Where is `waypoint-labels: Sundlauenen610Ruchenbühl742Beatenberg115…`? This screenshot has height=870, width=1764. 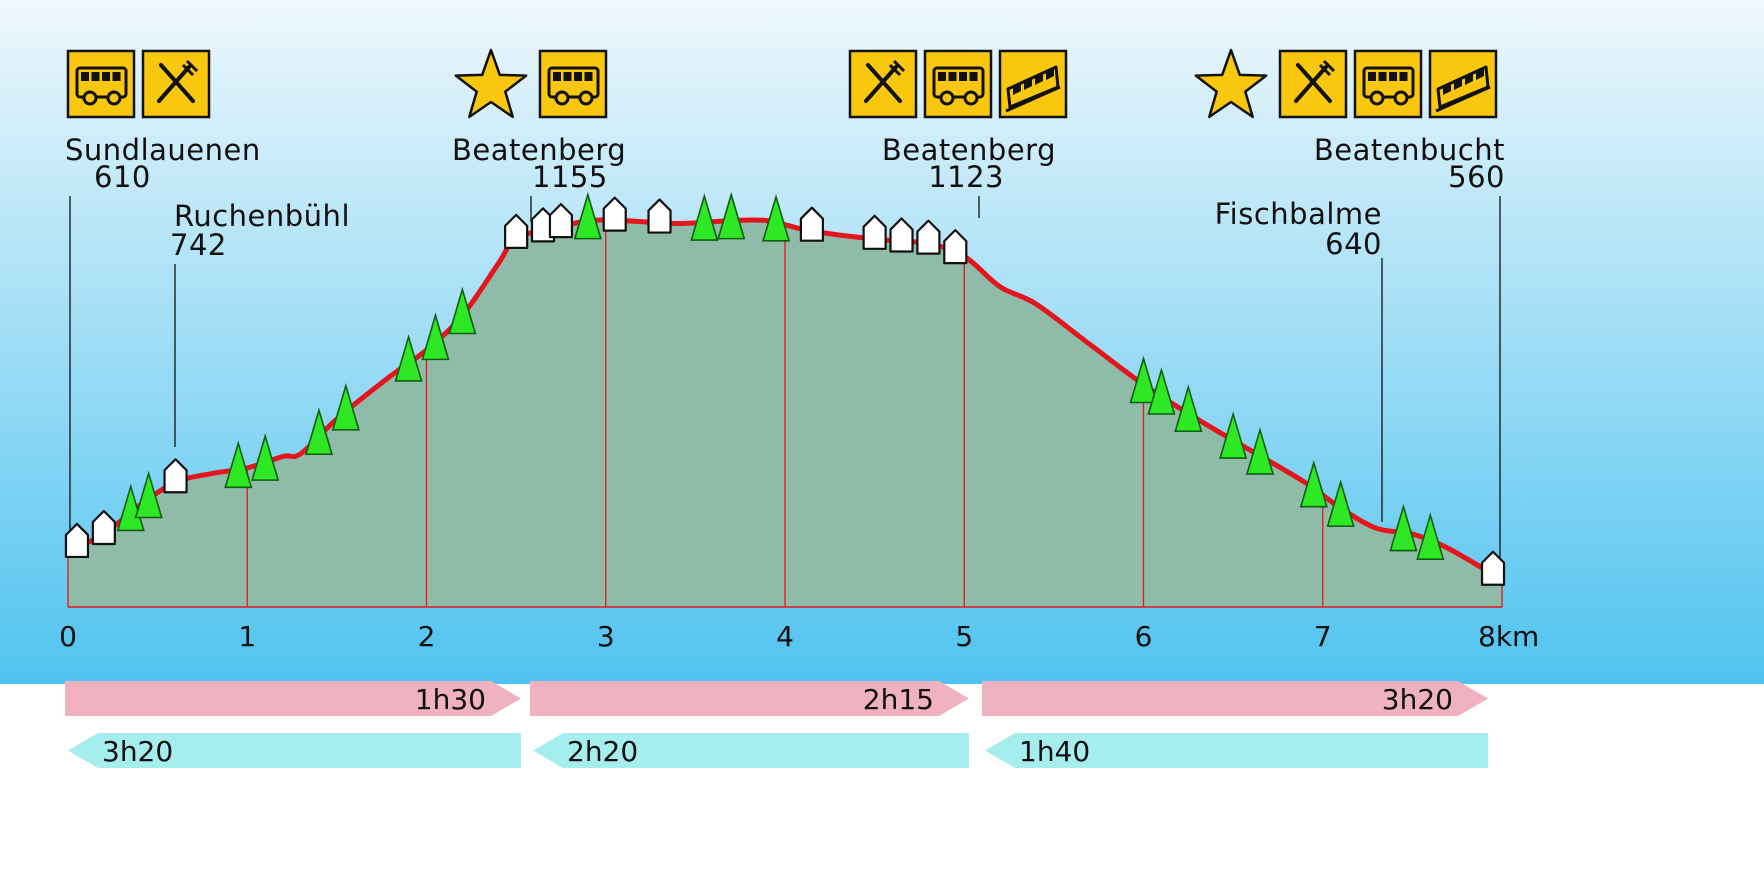 waypoint-labels: Sundlauenen610Ruchenbühl742Beatenberg115… is located at coordinates (785, 197).